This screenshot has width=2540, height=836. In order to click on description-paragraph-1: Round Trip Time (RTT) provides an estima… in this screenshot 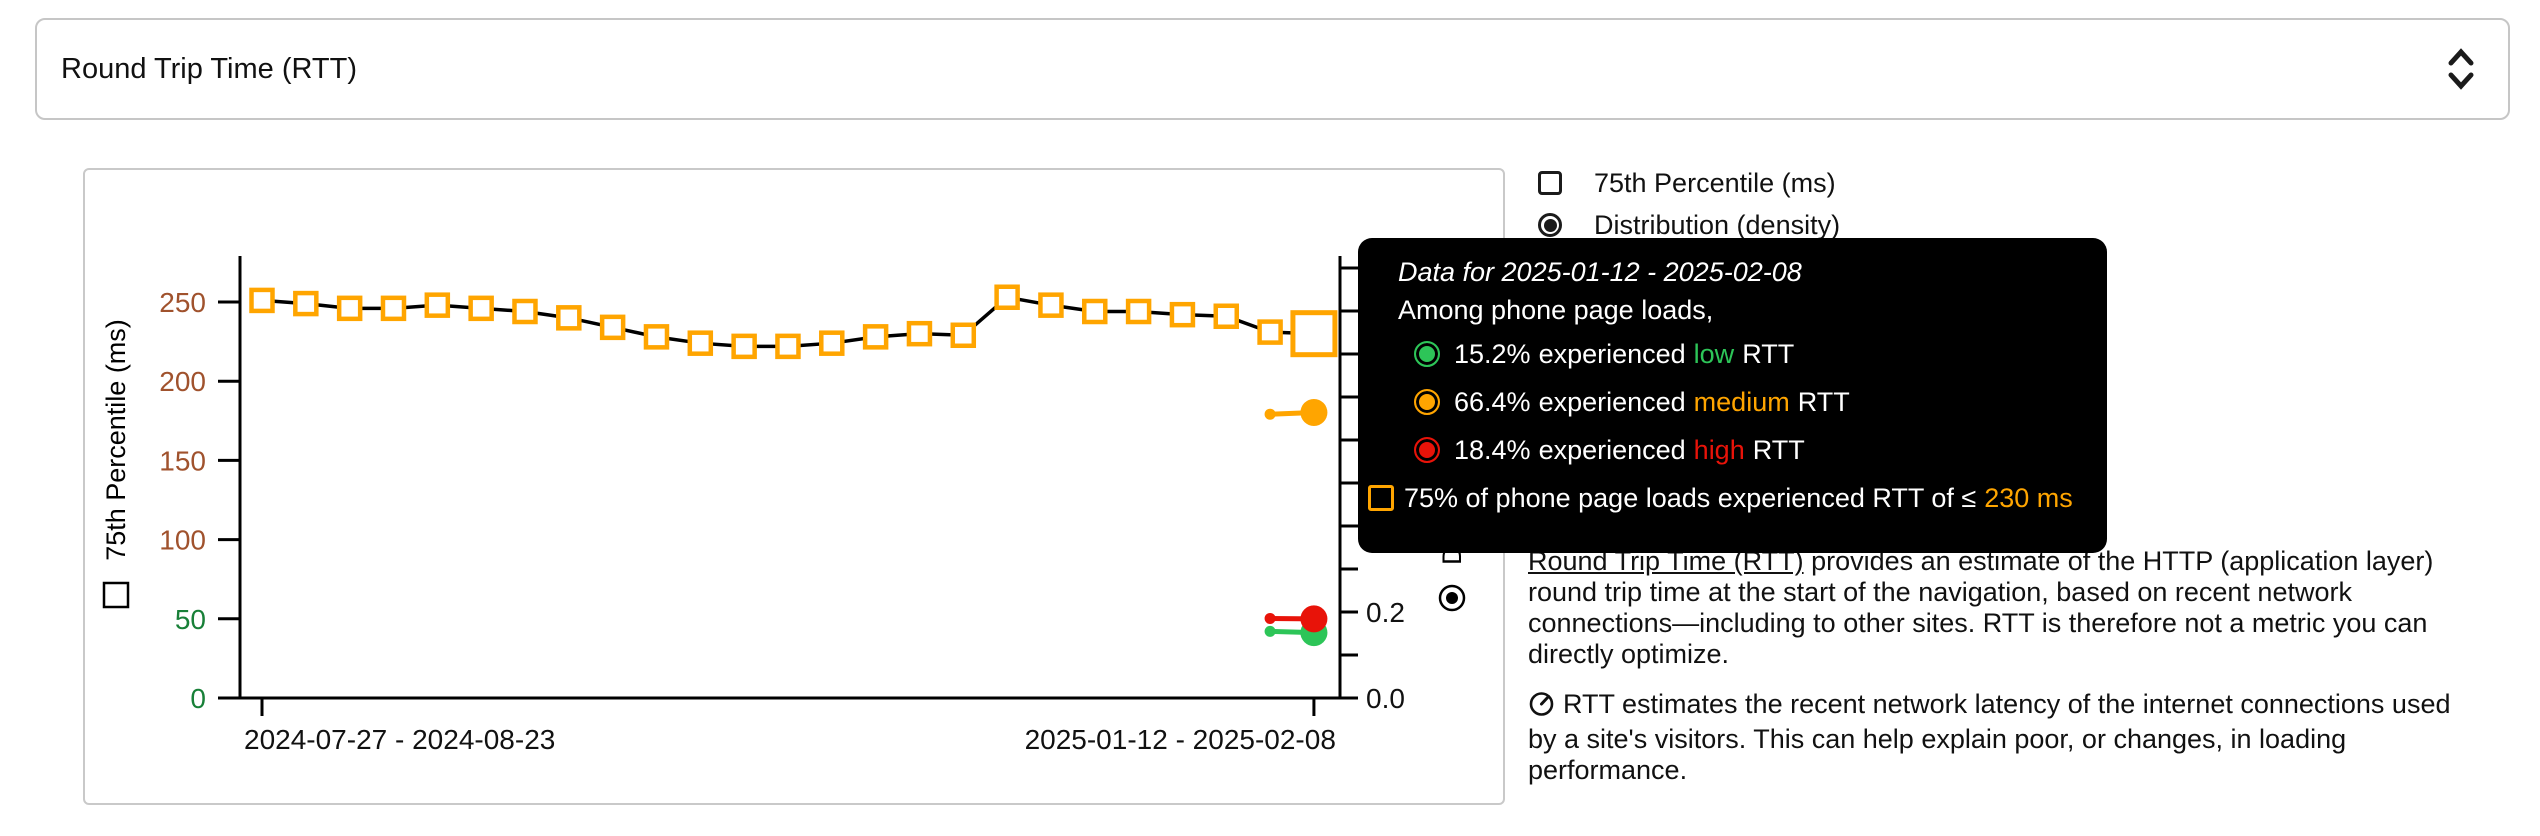, I will do `click(1994, 608)`.